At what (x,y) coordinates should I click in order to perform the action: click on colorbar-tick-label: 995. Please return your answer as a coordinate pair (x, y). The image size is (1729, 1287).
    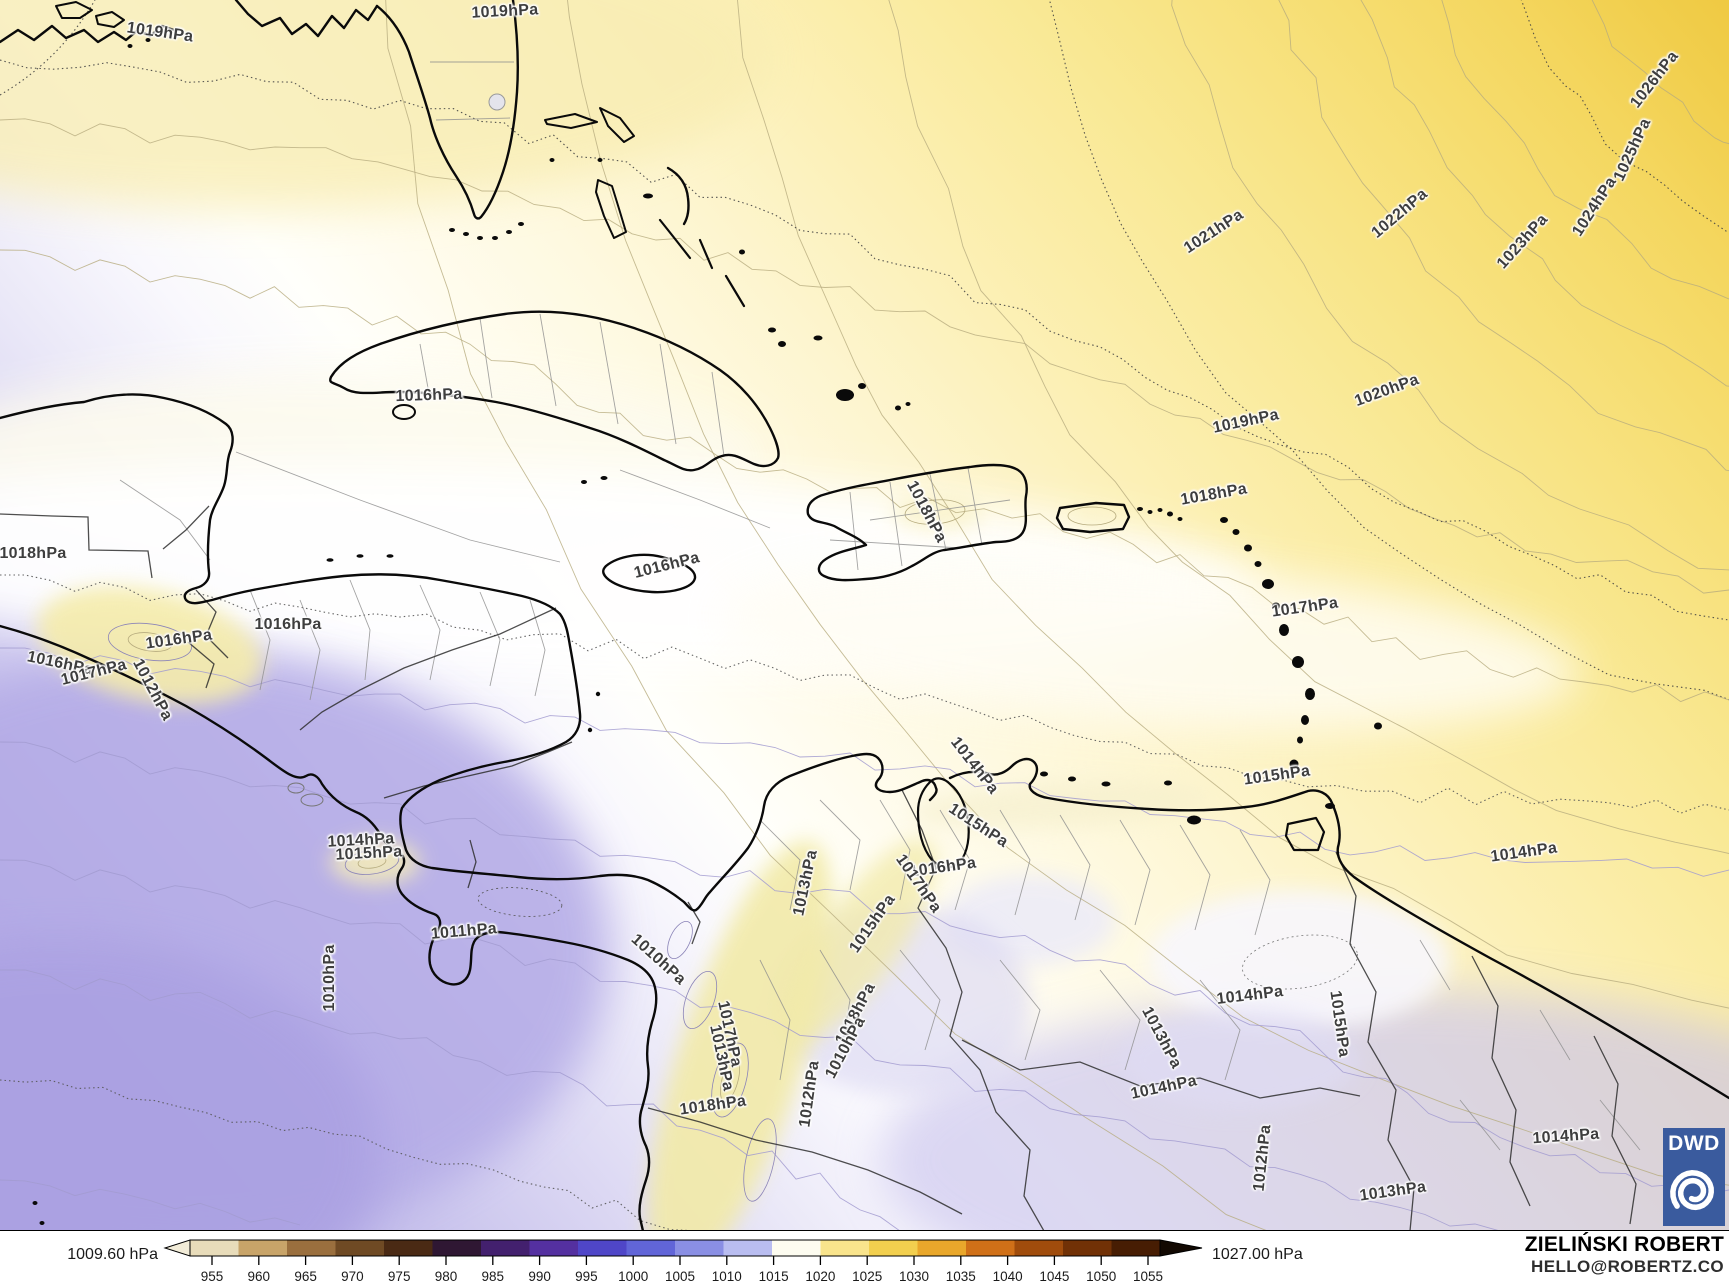
    Looking at the image, I should click on (586, 1276).